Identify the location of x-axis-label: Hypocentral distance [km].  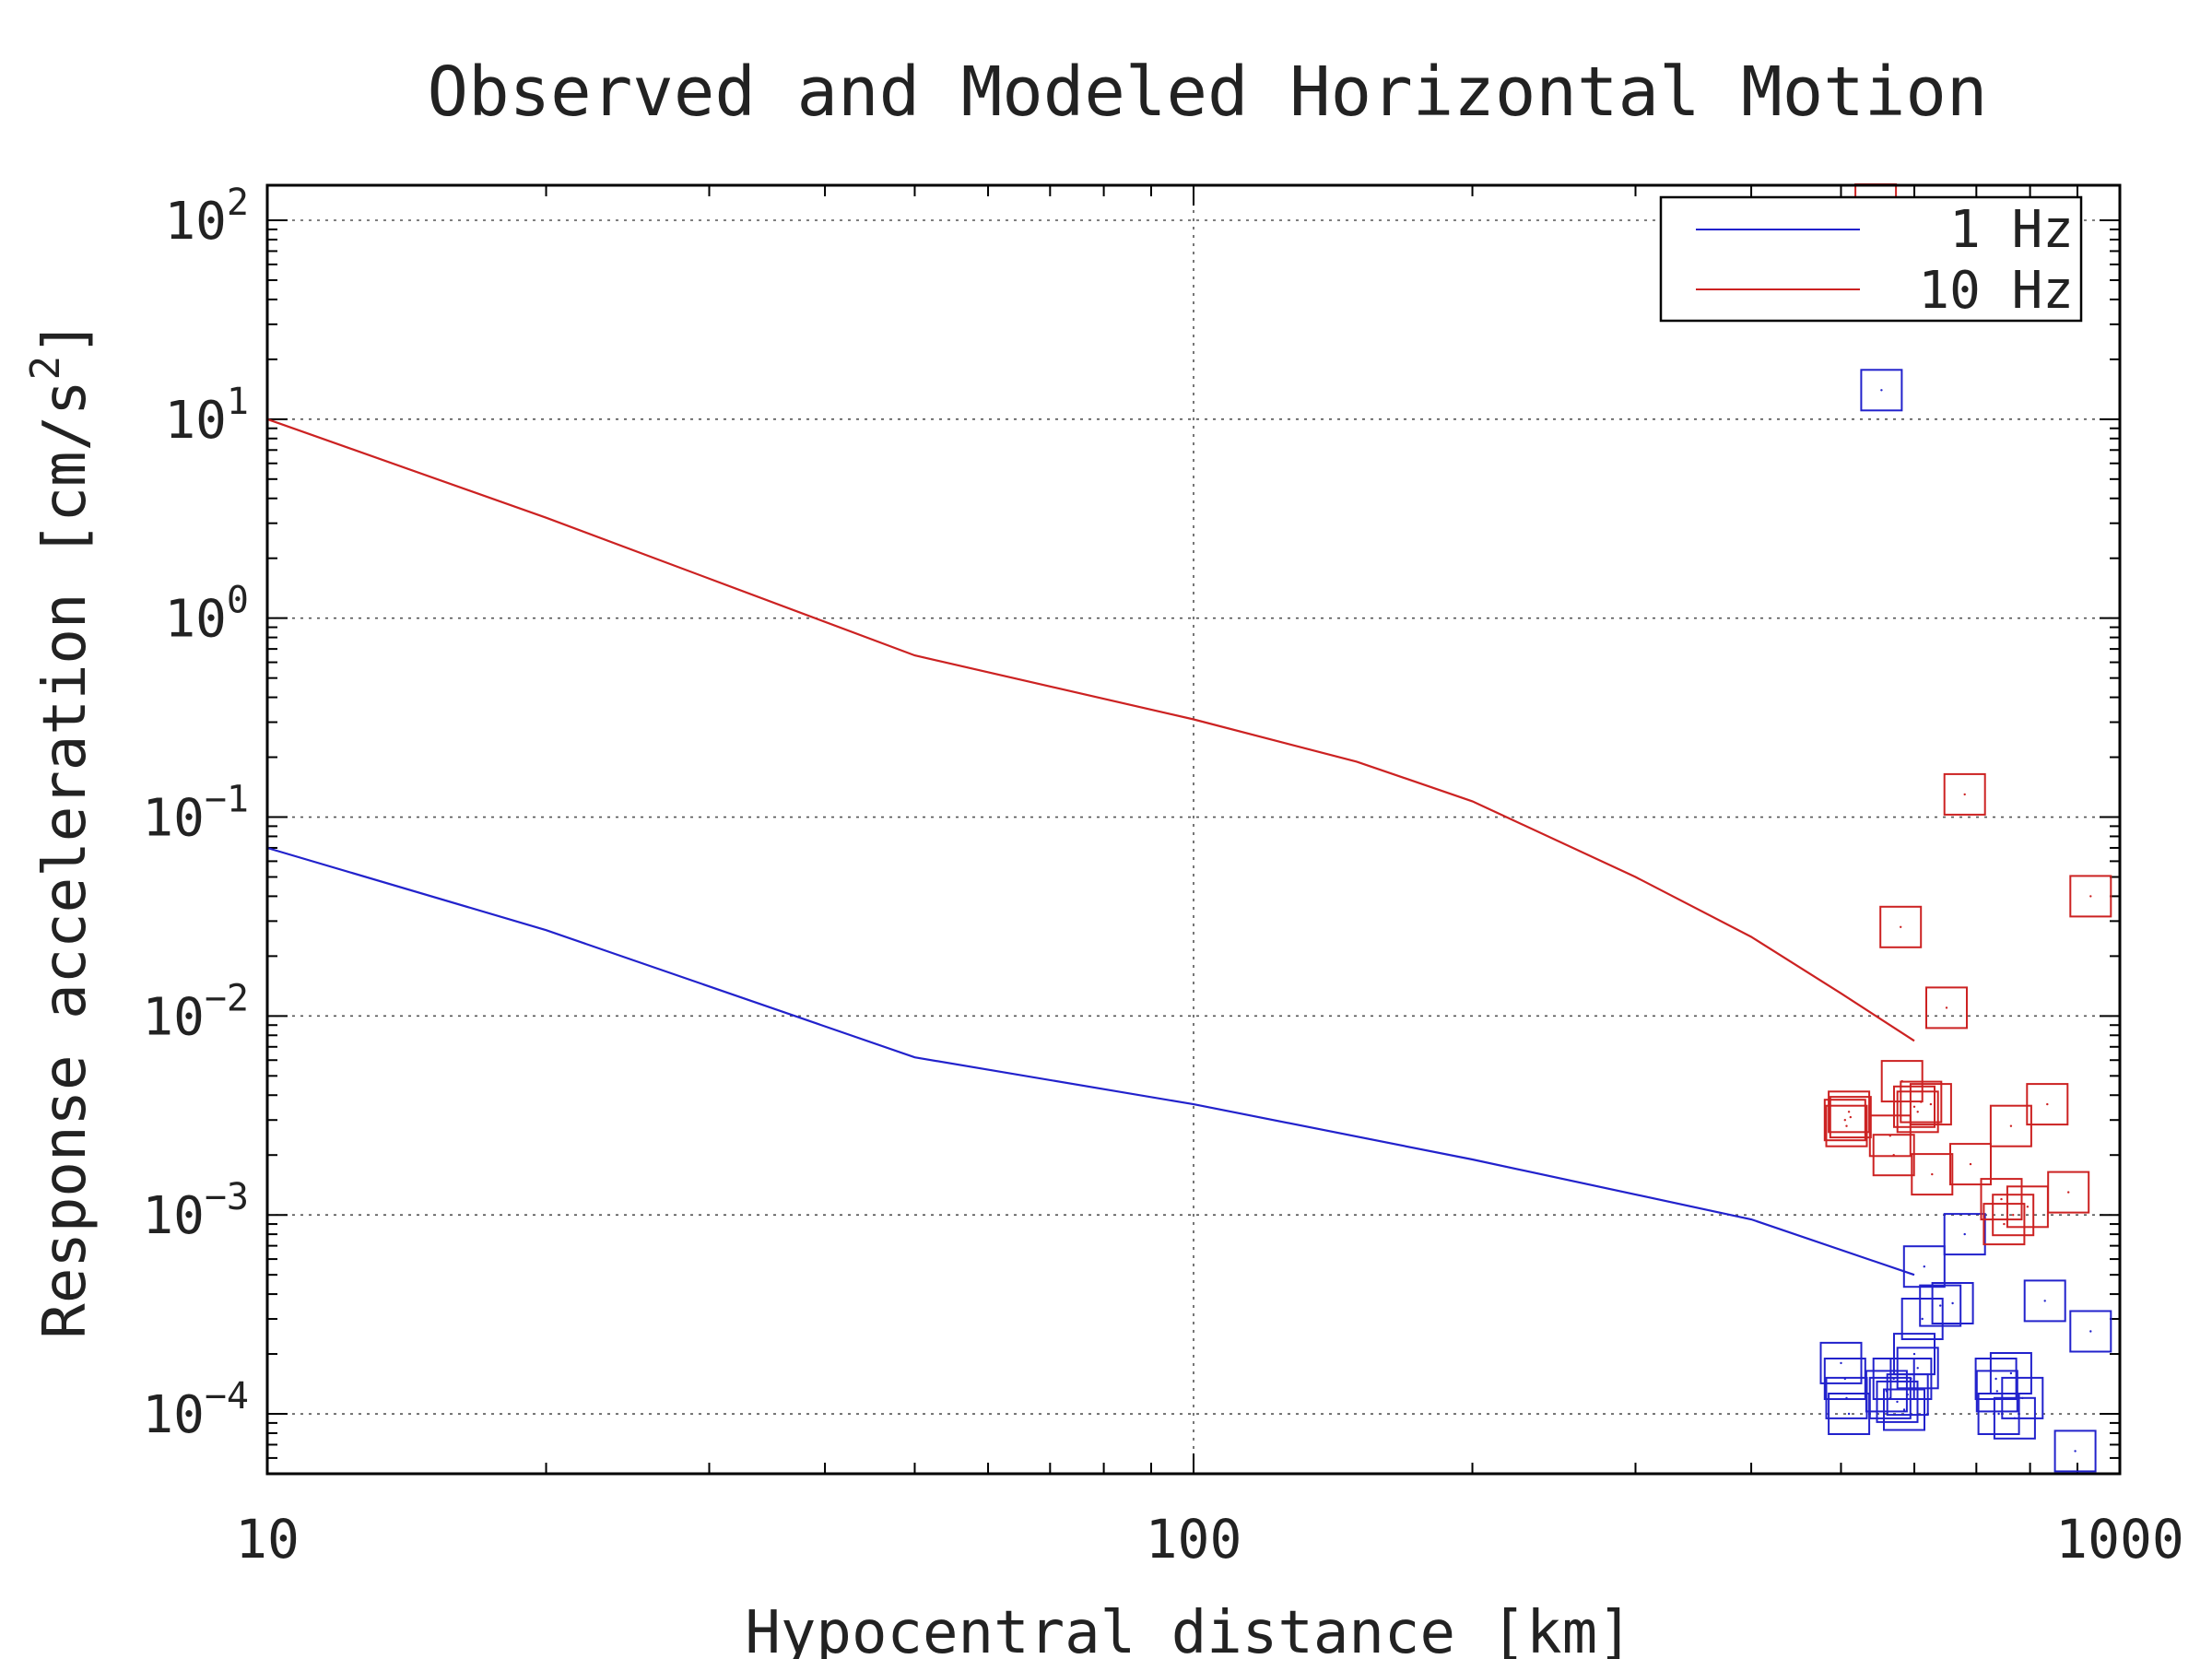
(1188, 1629).